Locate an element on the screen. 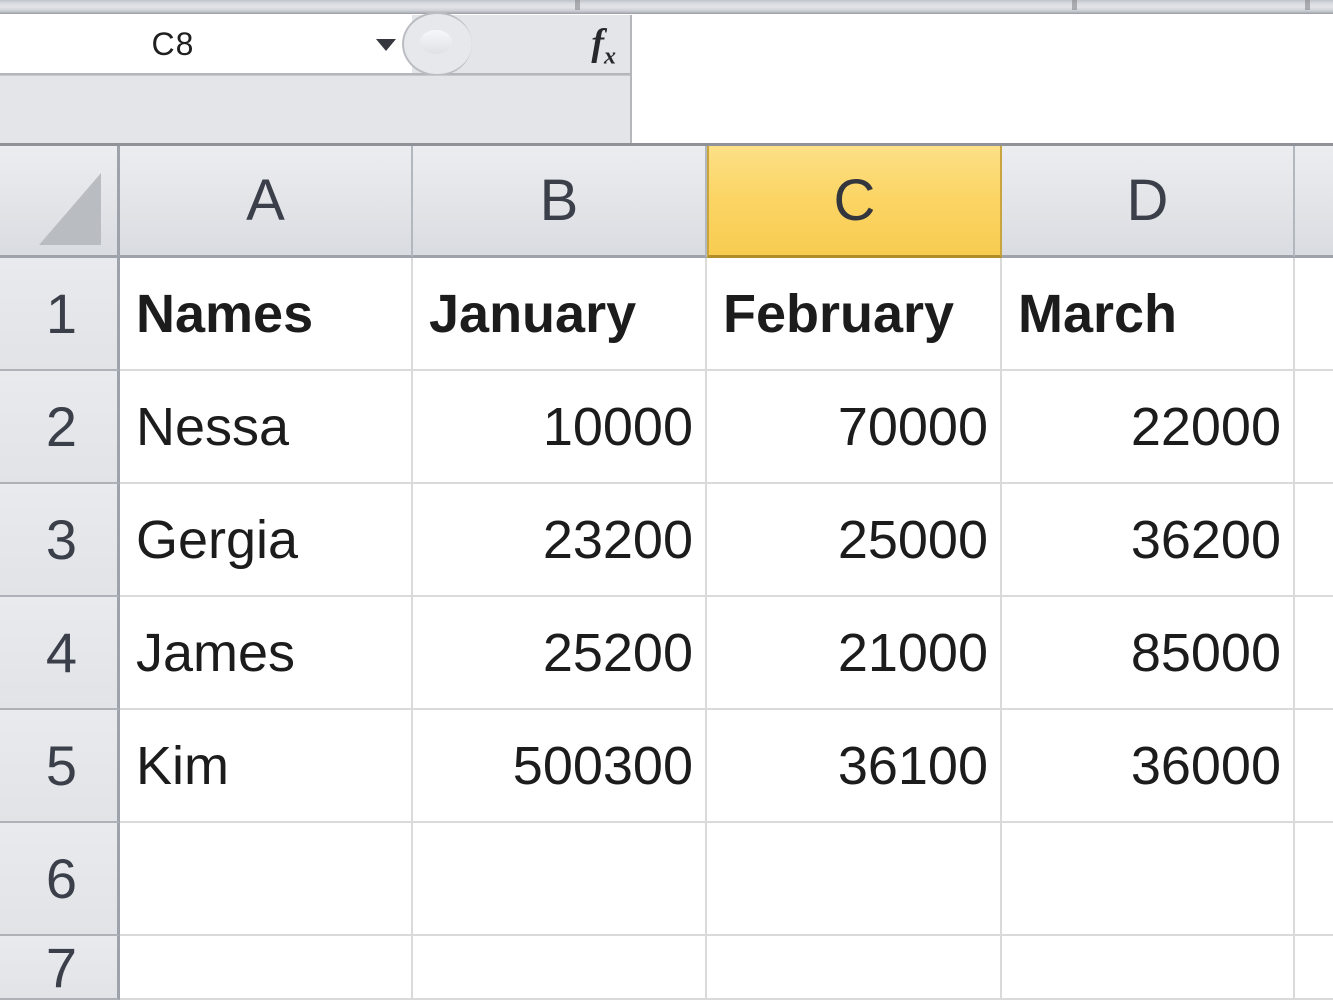 Image resolution: width=1333 pixels, height=1000 pixels. row-header-2: 2 is located at coordinates (60, 427).